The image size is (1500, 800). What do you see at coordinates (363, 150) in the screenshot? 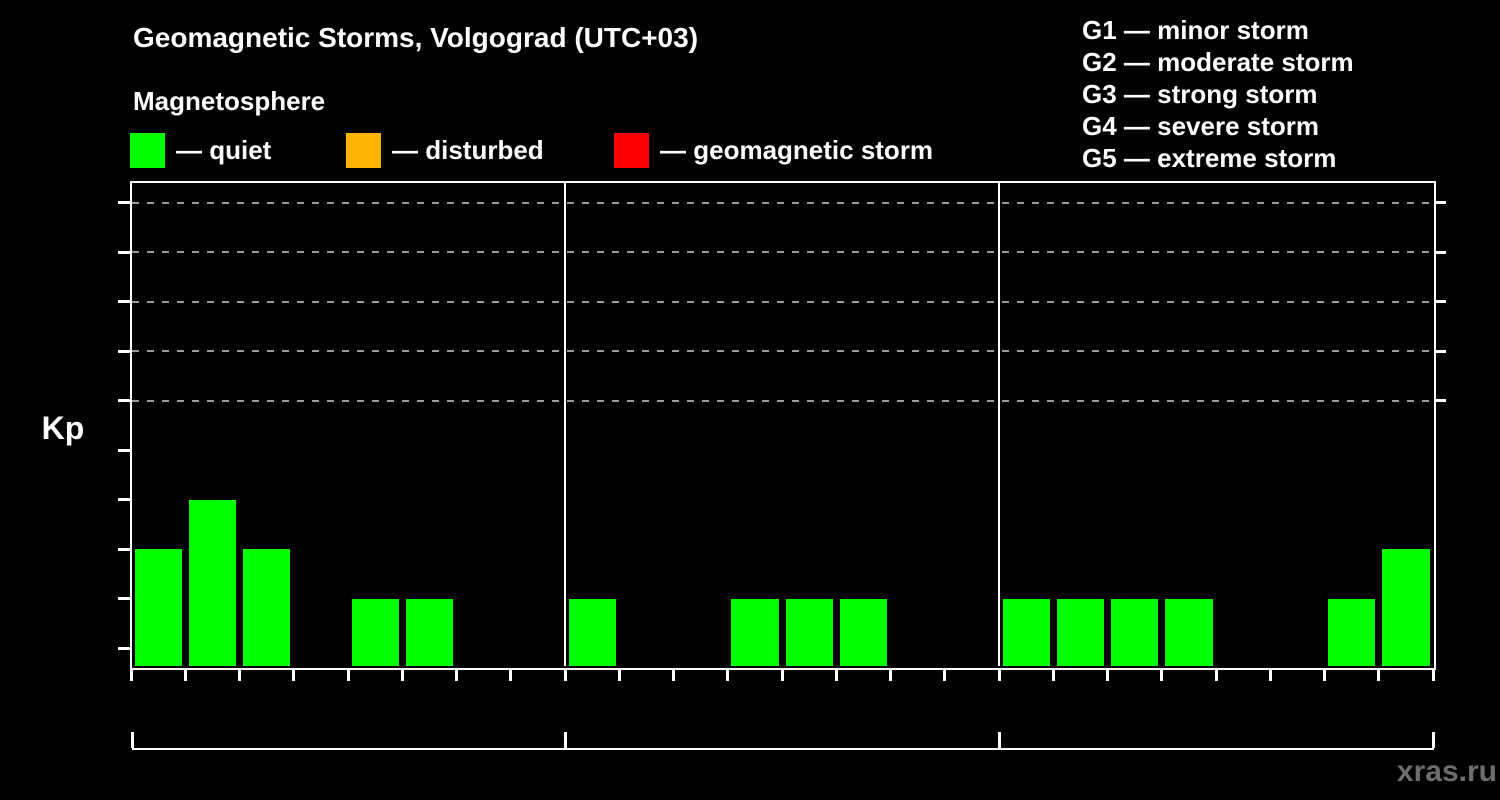
I see `disturbed-color-swatch` at bounding box center [363, 150].